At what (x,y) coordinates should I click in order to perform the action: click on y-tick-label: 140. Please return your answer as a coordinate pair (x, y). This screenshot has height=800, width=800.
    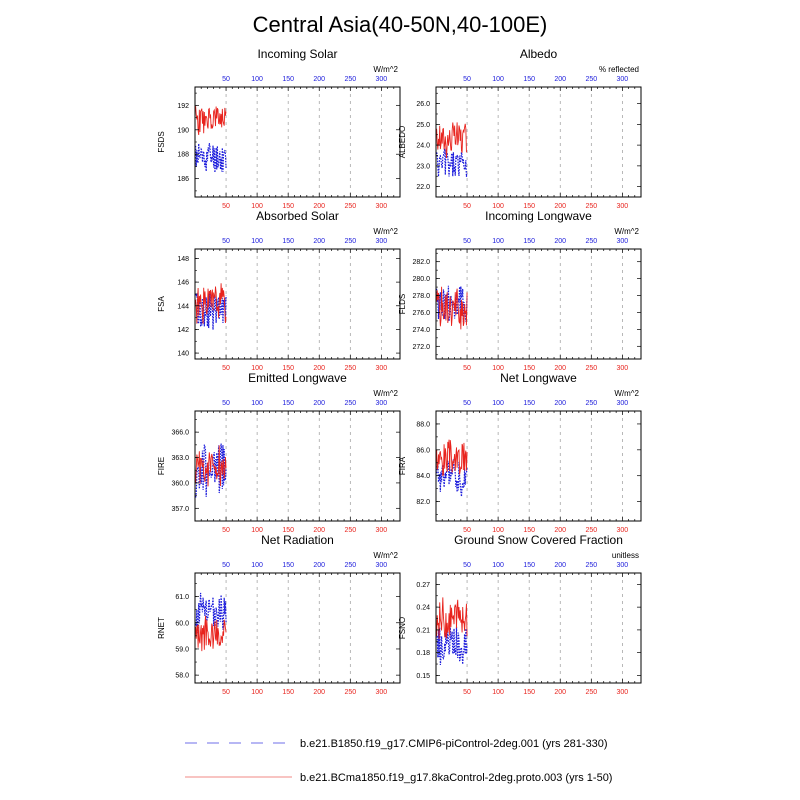
    Looking at the image, I should click on (183, 354).